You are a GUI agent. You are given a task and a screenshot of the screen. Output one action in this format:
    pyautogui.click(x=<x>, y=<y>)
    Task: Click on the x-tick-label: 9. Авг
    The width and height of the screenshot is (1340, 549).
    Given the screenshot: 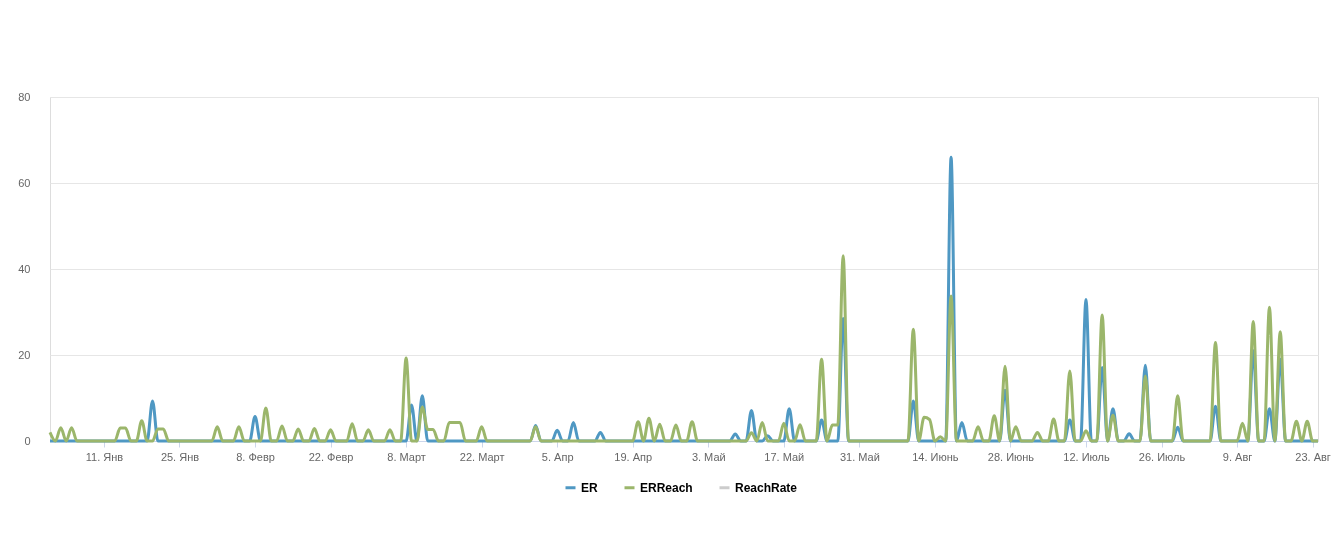 What is the action you would take?
    pyautogui.click(x=1237, y=456)
    